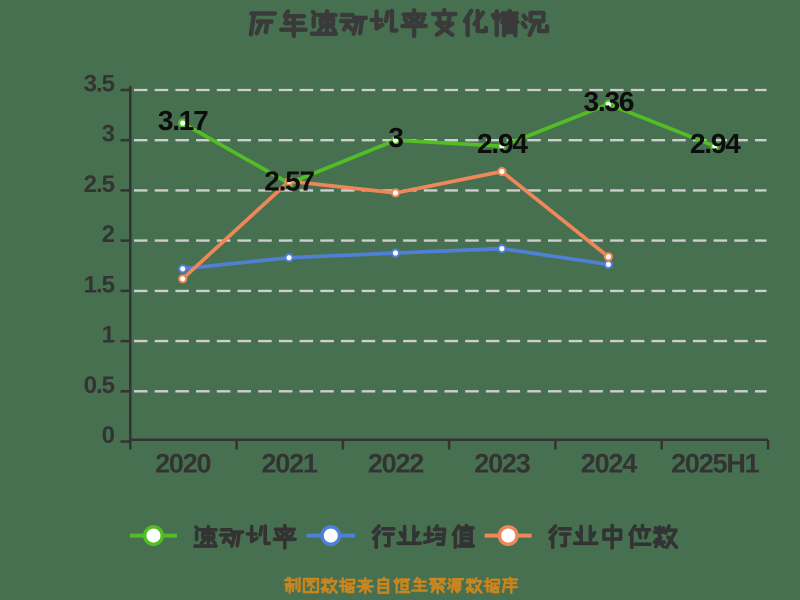 Image resolution: width=800 pixels, height=600 pixels. I want to click on svg-text: 2025H1, so click(715, 464).